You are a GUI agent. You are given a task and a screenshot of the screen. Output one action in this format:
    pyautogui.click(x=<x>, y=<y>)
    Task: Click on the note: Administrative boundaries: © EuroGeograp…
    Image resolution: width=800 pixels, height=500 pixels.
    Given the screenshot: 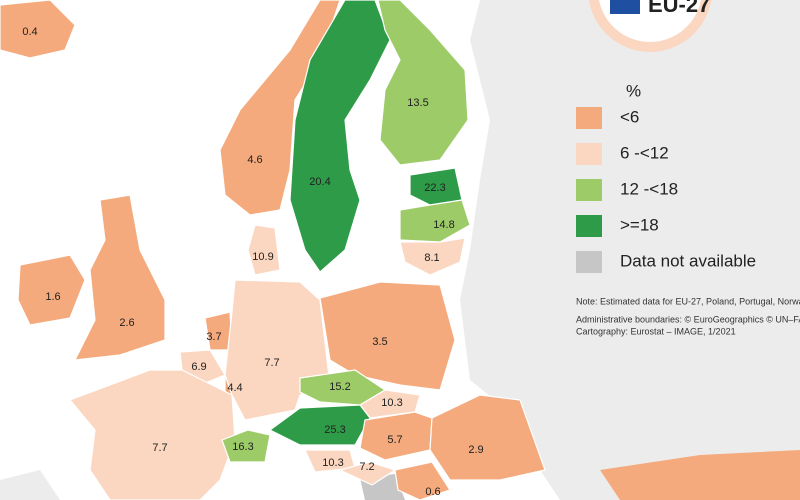 What is the action you would take?
    pyautogui.click(x=688, y=319)
    